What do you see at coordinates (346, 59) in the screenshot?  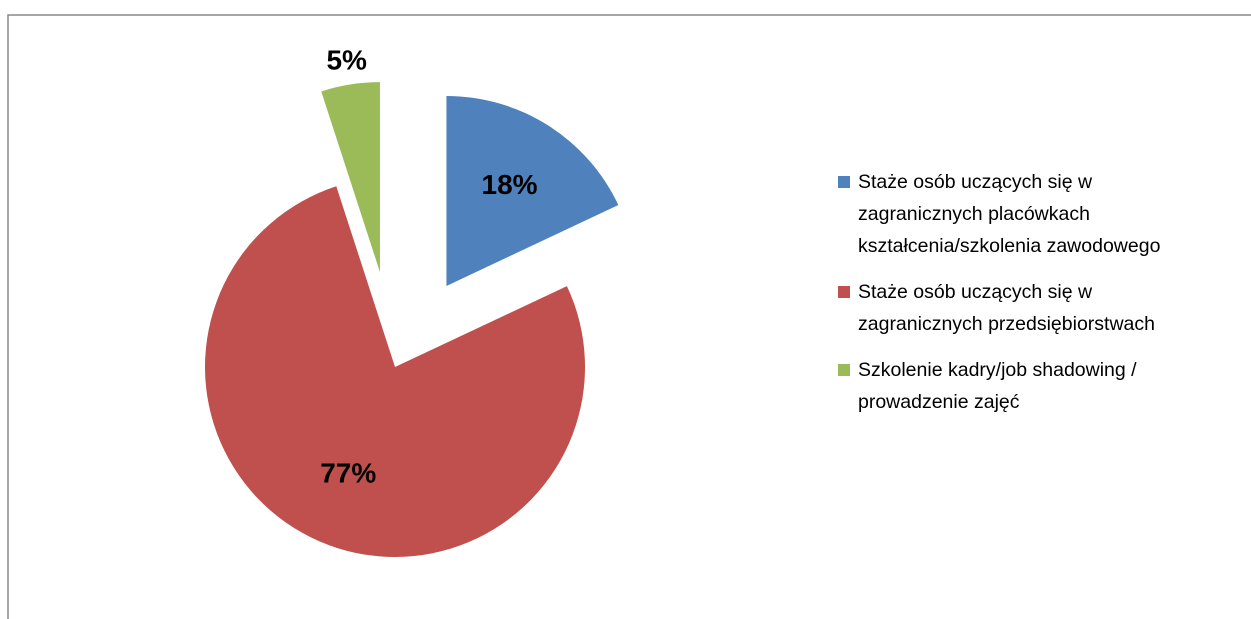 I see `slice-label: 5%` at bounding box center [346, 59].